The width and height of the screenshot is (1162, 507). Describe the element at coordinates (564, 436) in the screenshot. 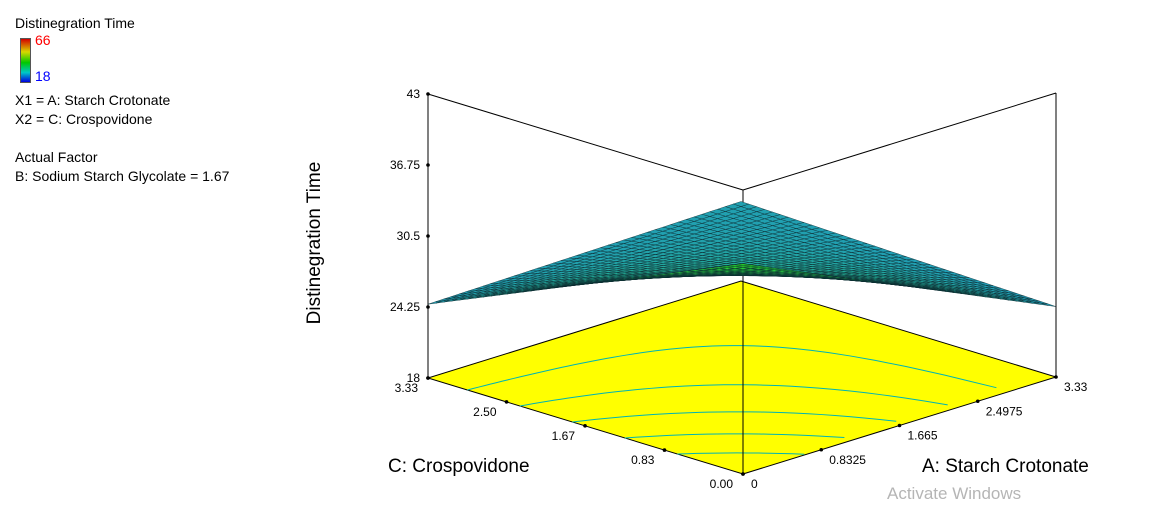

I see `c-tick-label: 1.67` at that location.